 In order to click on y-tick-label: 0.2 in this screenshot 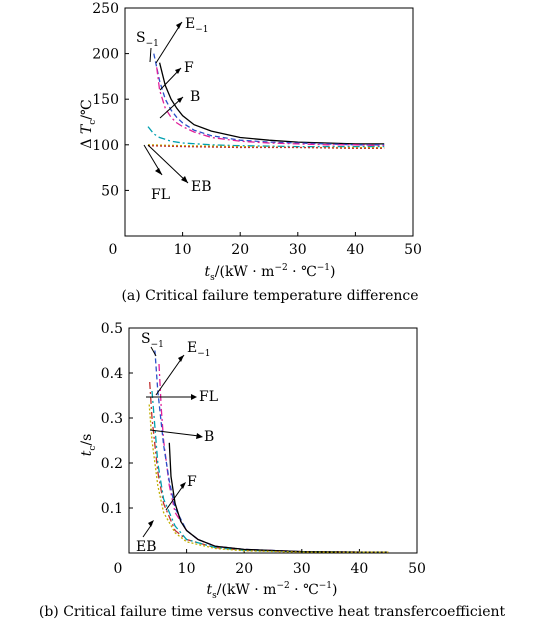, I will do `click(112, 464)`.